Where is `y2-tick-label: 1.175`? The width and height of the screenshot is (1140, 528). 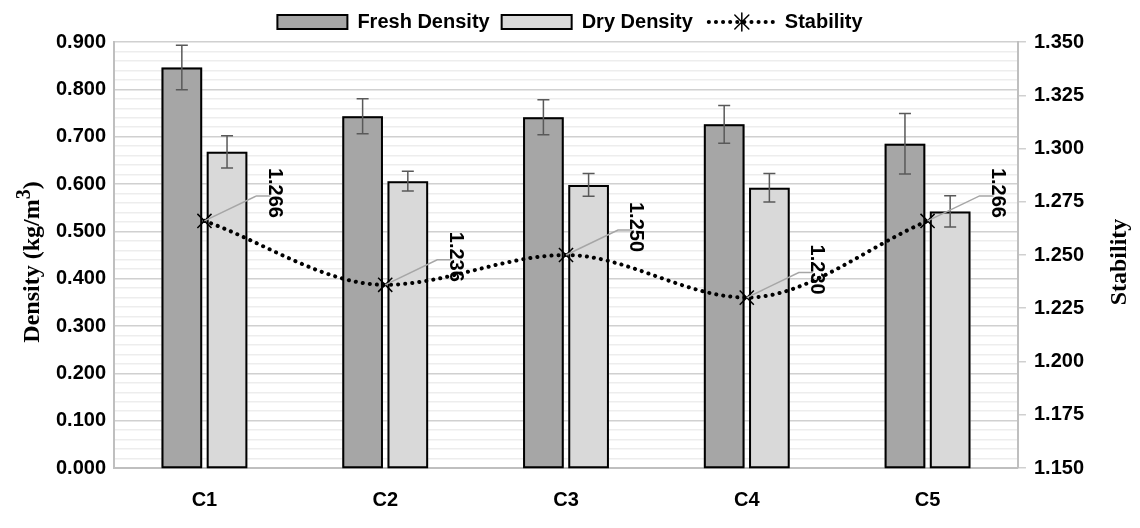 y2-tick-label: 1.175 is located at coordinates (1059, 413).